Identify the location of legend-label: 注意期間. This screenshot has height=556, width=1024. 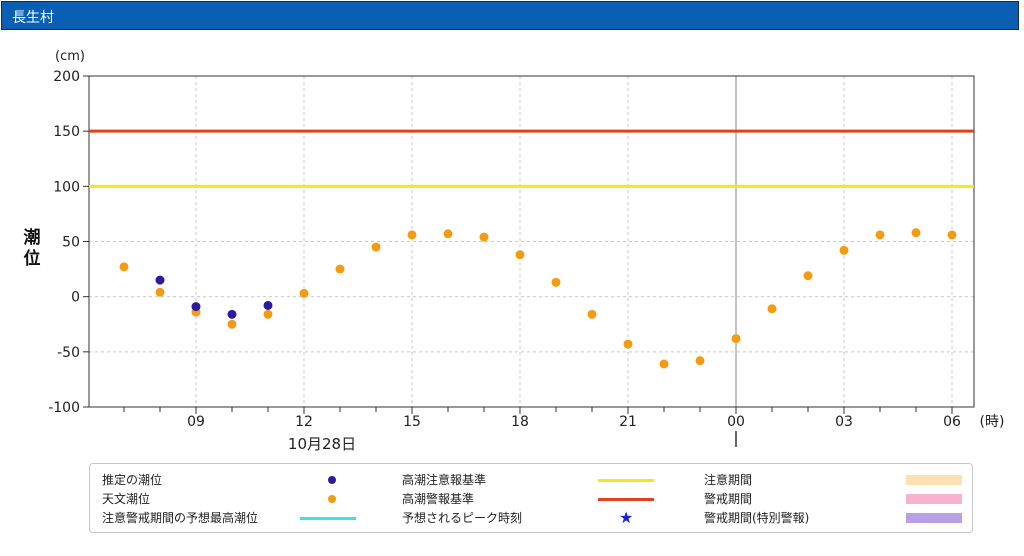
(728, 480).